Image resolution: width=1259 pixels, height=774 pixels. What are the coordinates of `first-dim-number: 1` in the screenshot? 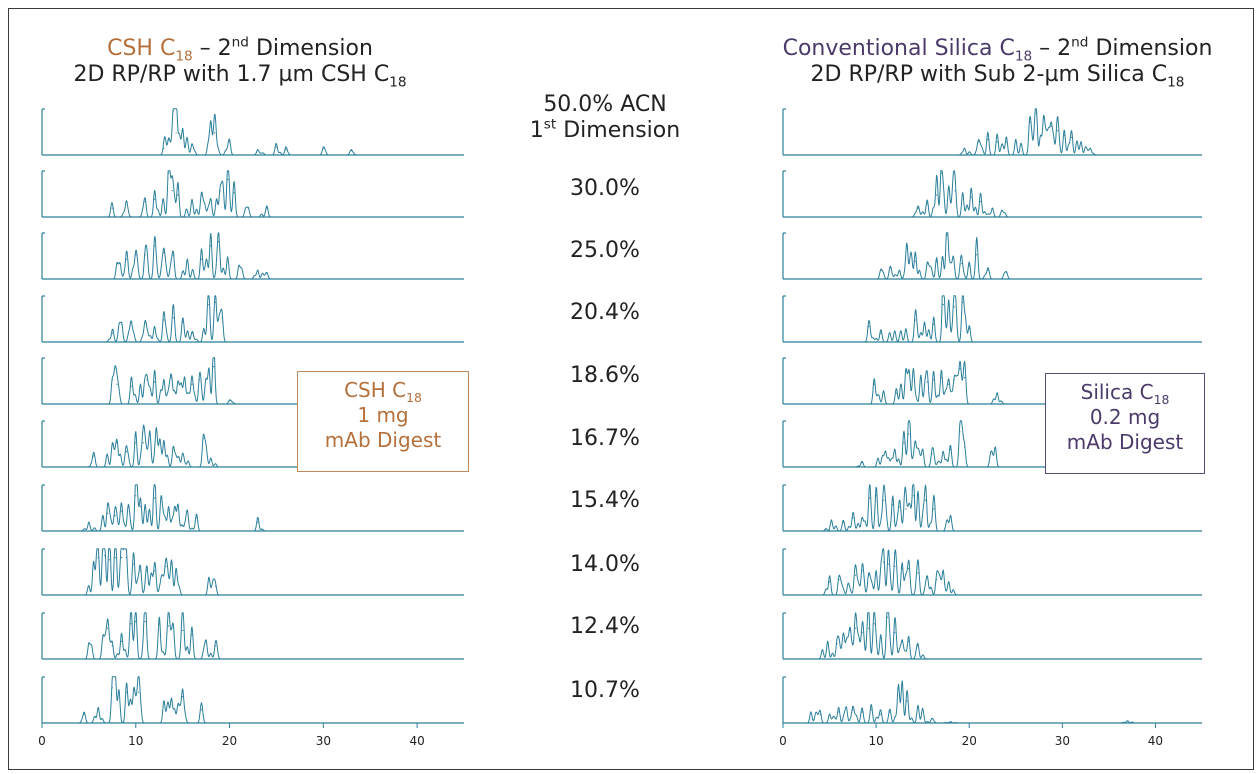 It's located at (536, 130).